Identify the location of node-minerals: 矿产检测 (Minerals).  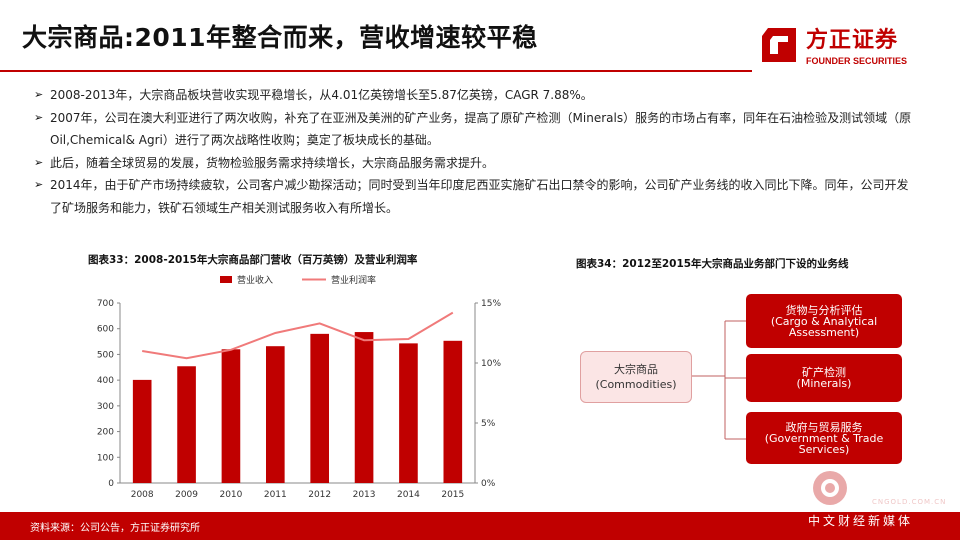
(824, 378).